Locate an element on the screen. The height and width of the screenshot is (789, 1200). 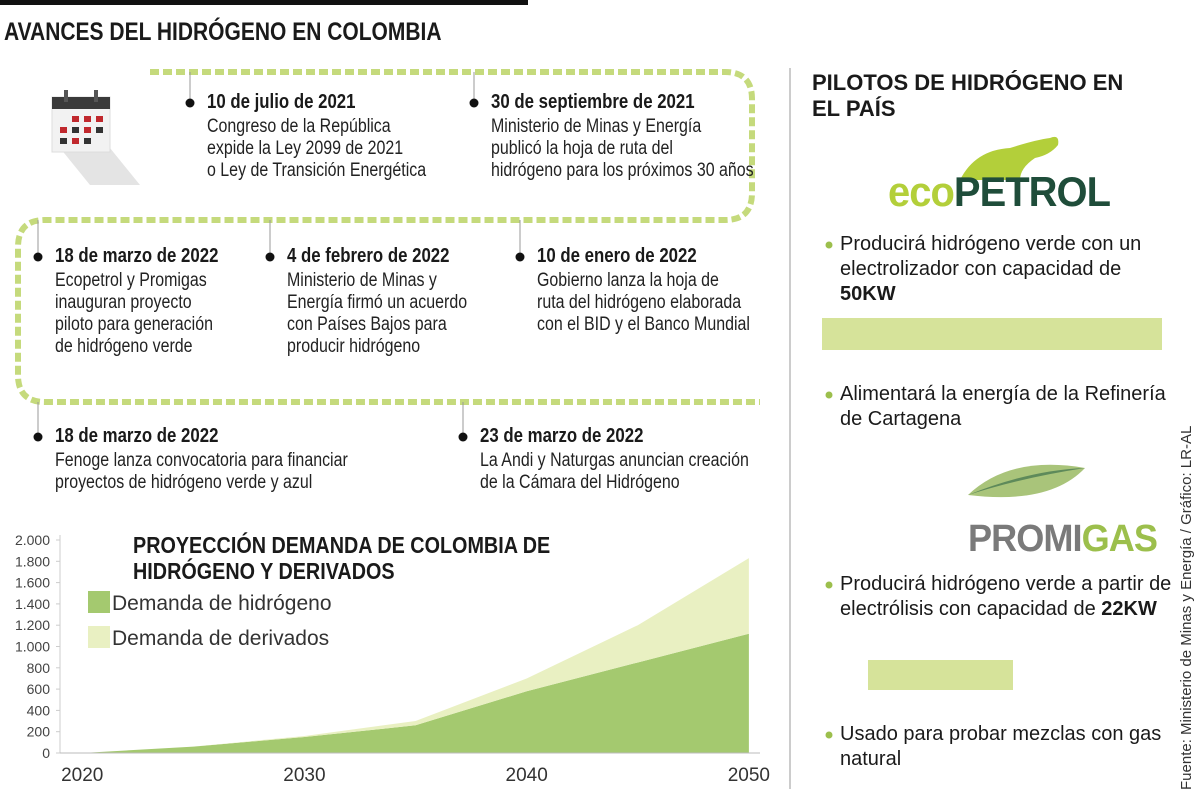
event-line: proyectos de hidrógeno verde y azul is located at coordinates (184, 482).